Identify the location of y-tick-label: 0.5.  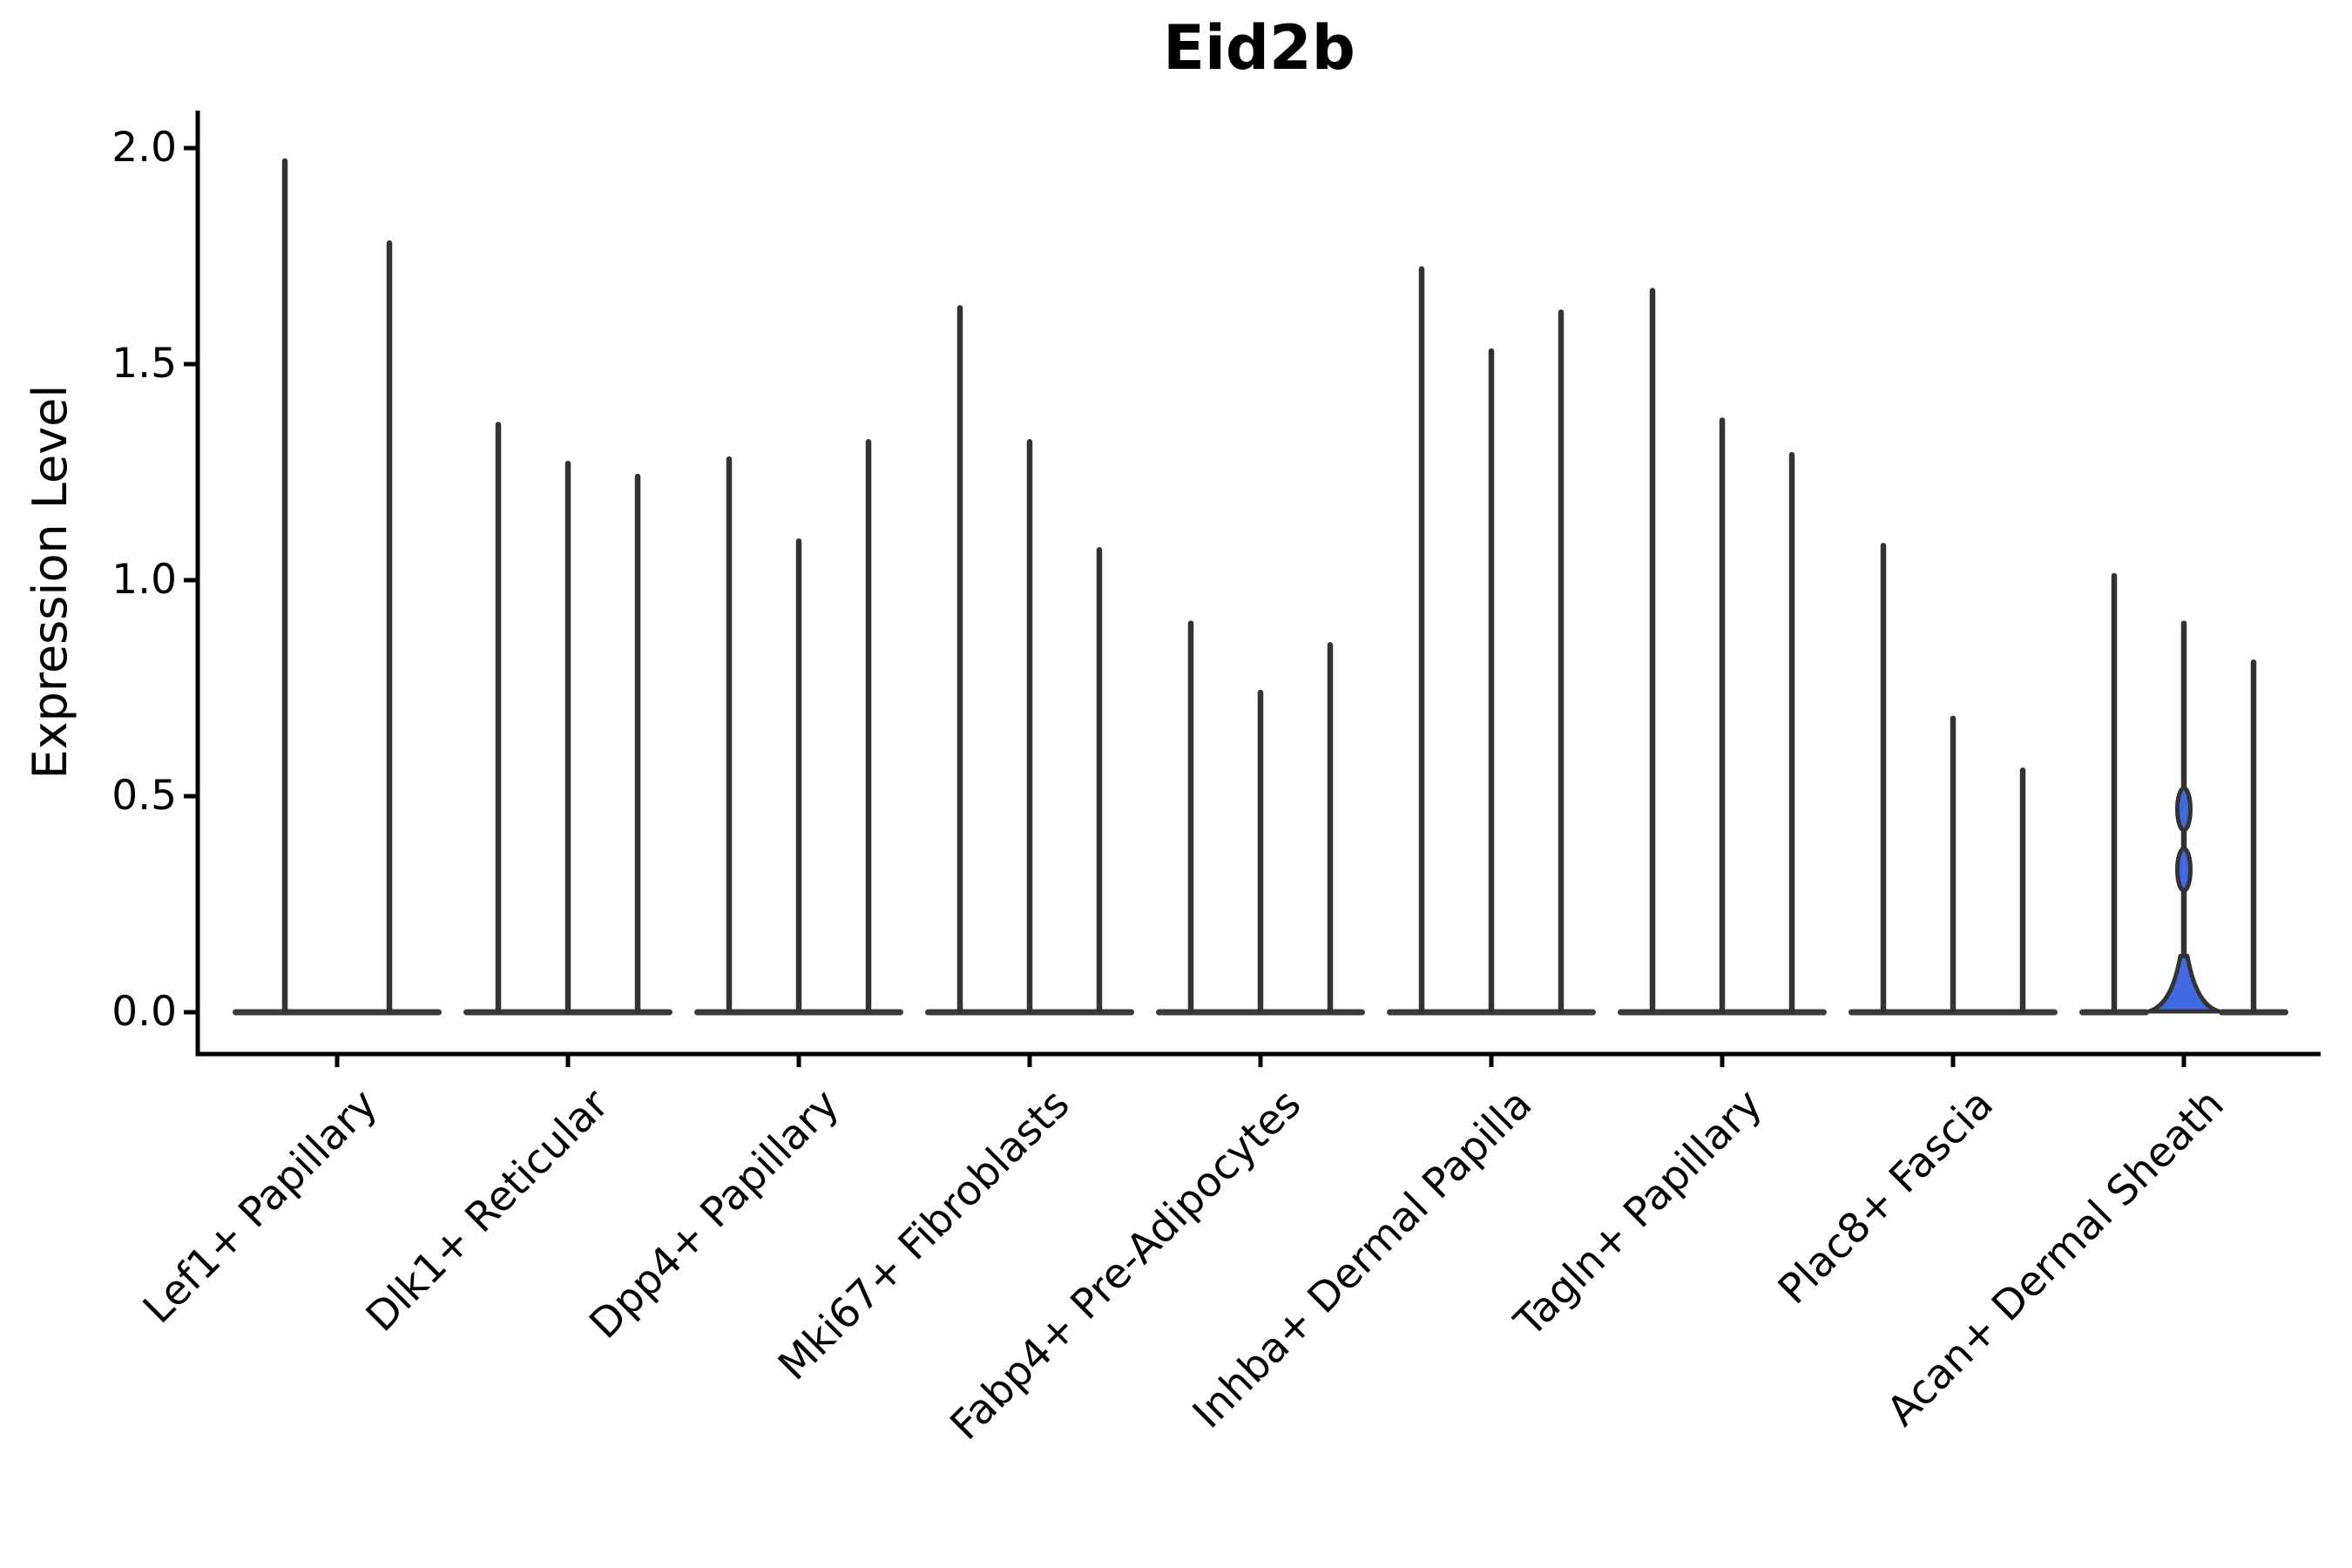
(145, 796).